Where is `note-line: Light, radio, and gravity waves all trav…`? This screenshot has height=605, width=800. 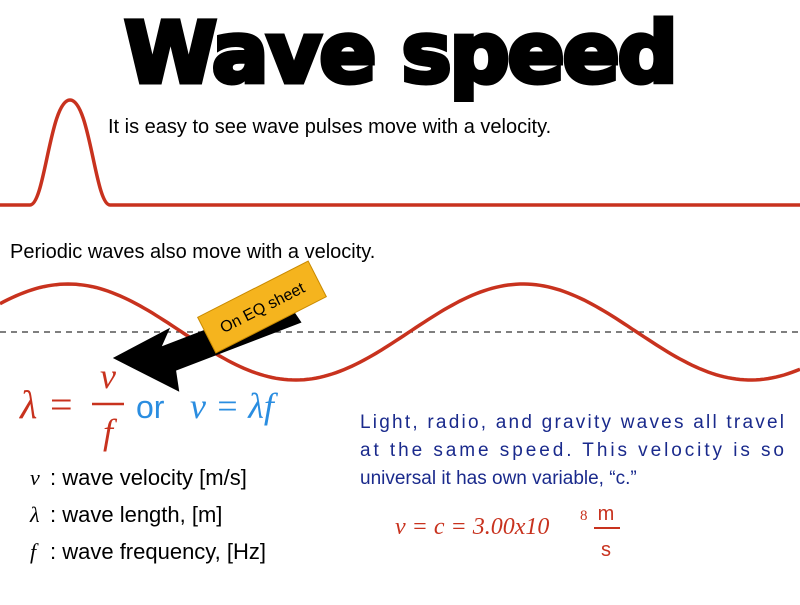 note-line: Light, radio, and gravity waves all trav… is located at coordinates (572, 422).